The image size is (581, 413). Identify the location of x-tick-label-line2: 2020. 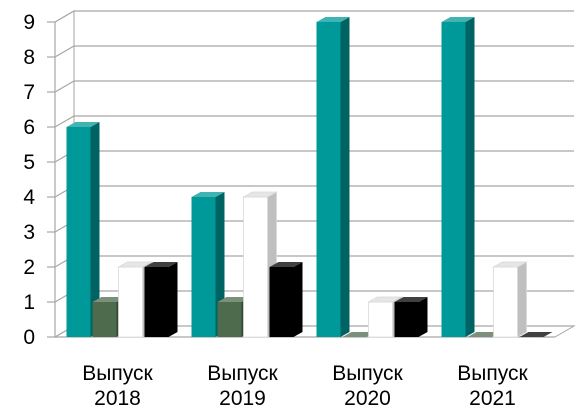
(367, 398).